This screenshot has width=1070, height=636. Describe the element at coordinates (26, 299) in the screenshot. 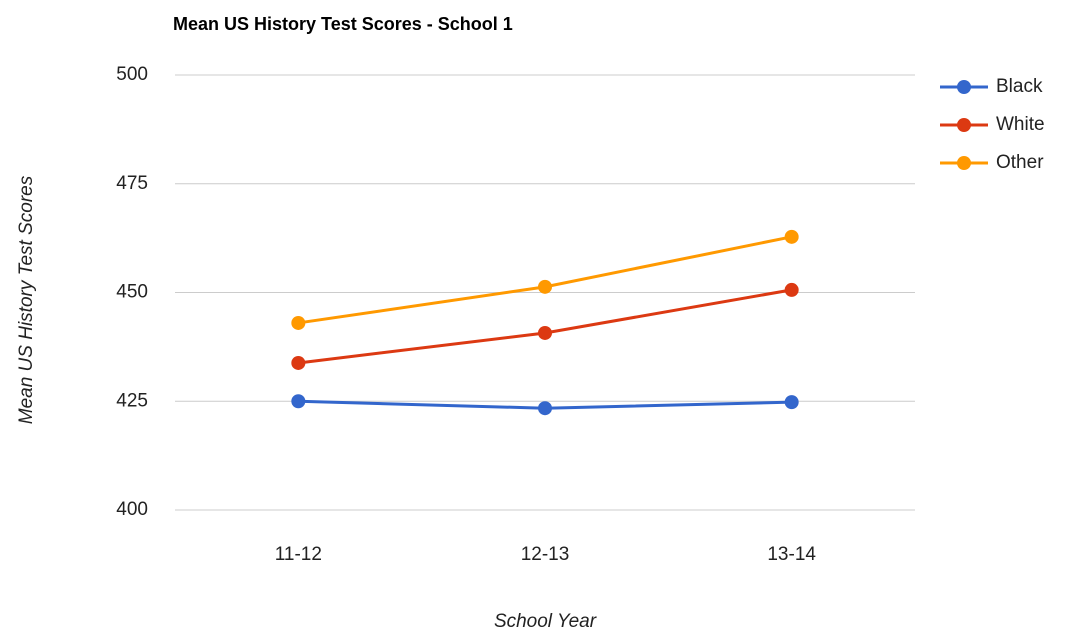

I see `y-axis-title: Mean US History Test Scores` at that location.